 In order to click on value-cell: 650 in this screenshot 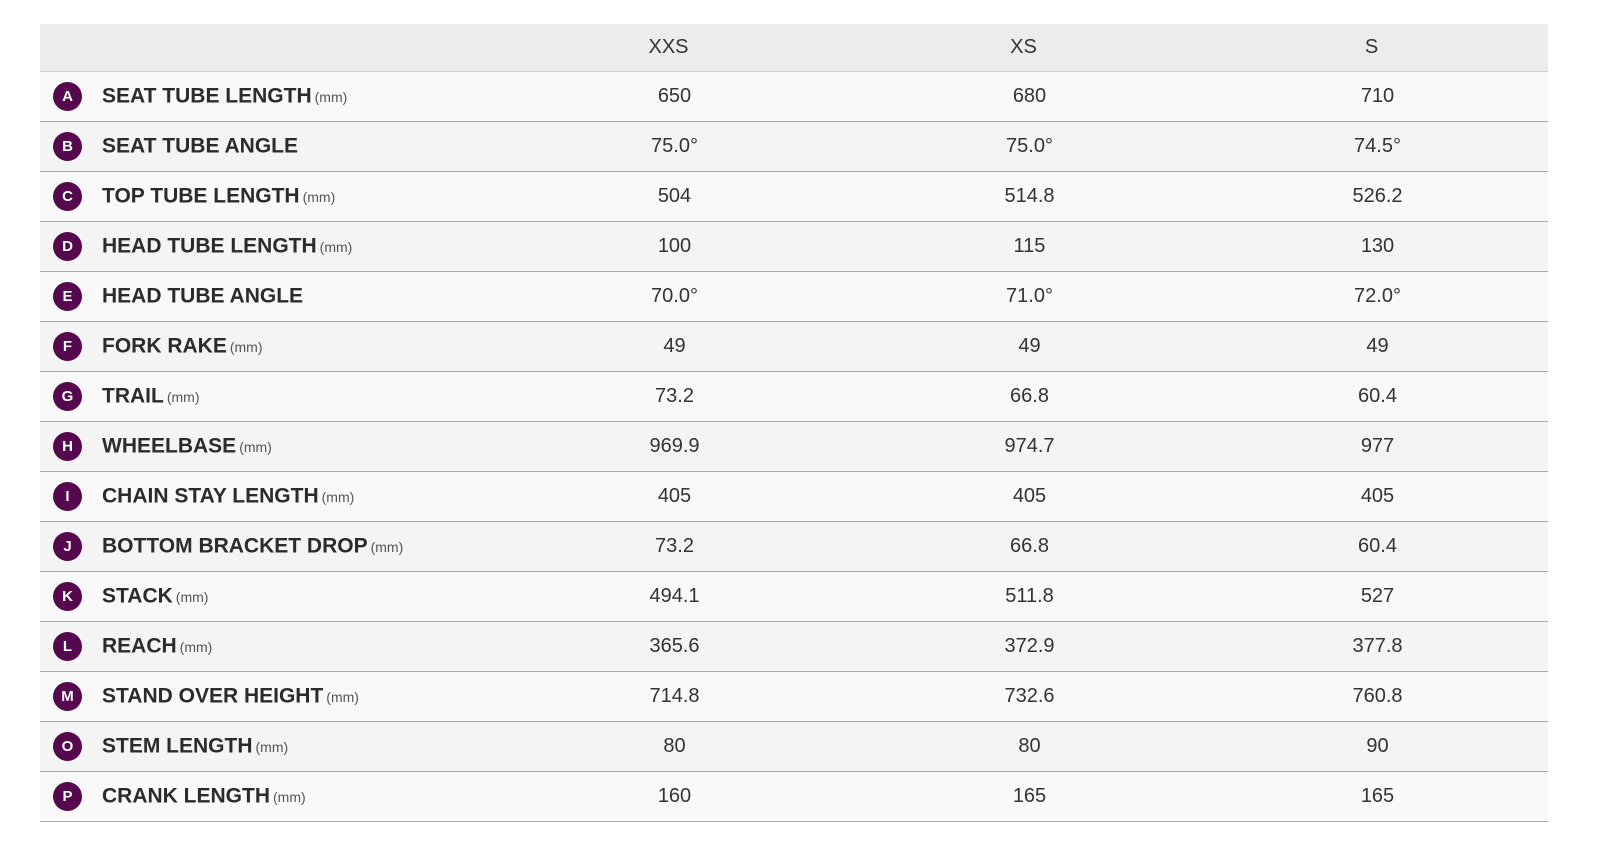, I will do `click(674, 96)`.